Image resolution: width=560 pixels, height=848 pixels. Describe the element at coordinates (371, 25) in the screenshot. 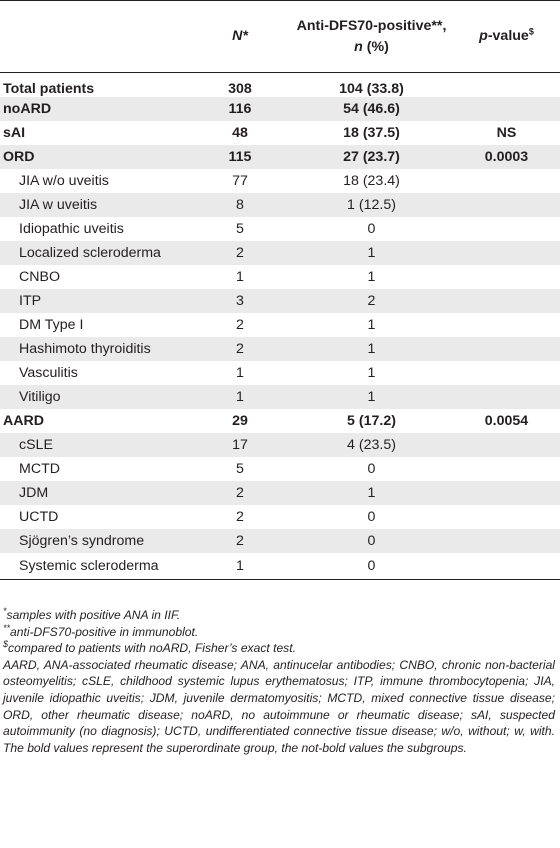

I see `header-anti-line1: Anti-DFS70-positive**,` at that location.